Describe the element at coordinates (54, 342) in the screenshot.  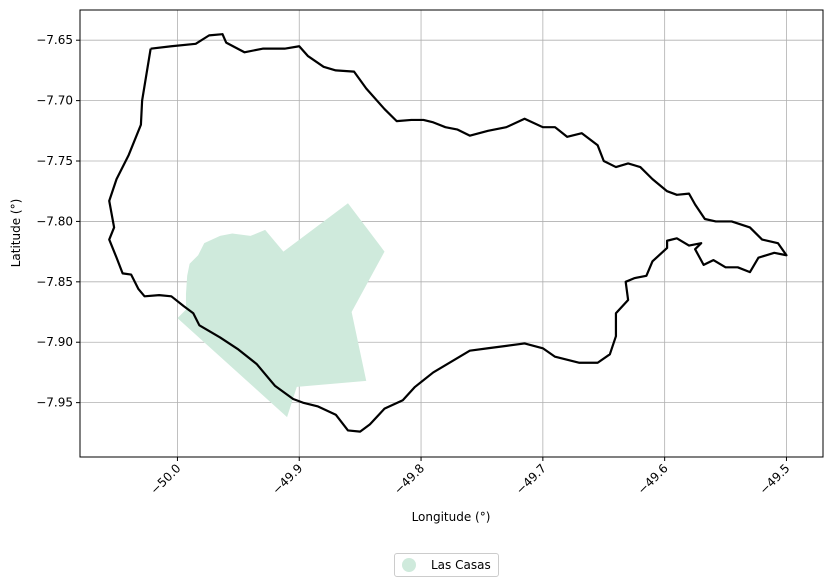
I see `y-tick-label-5: −7.90` at that location.